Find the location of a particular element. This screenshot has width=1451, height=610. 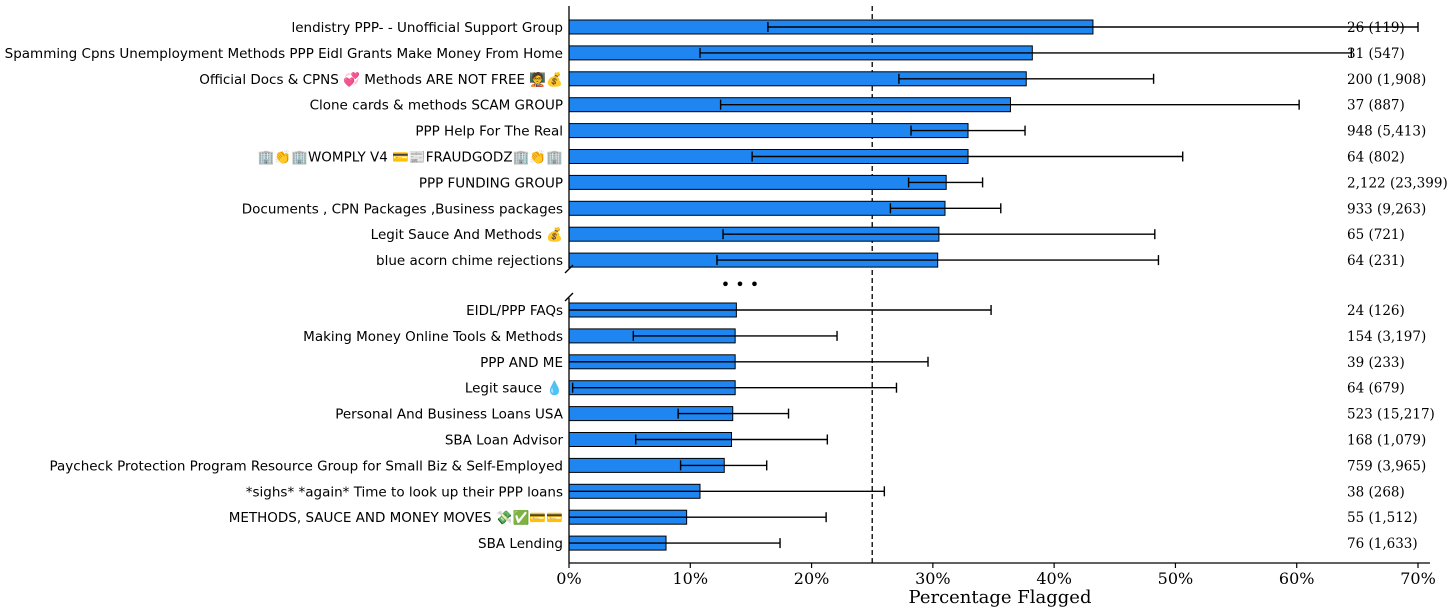

bar-row: EIDL/PPP FAQs 24 (126) is located at coordinates (935, 310).